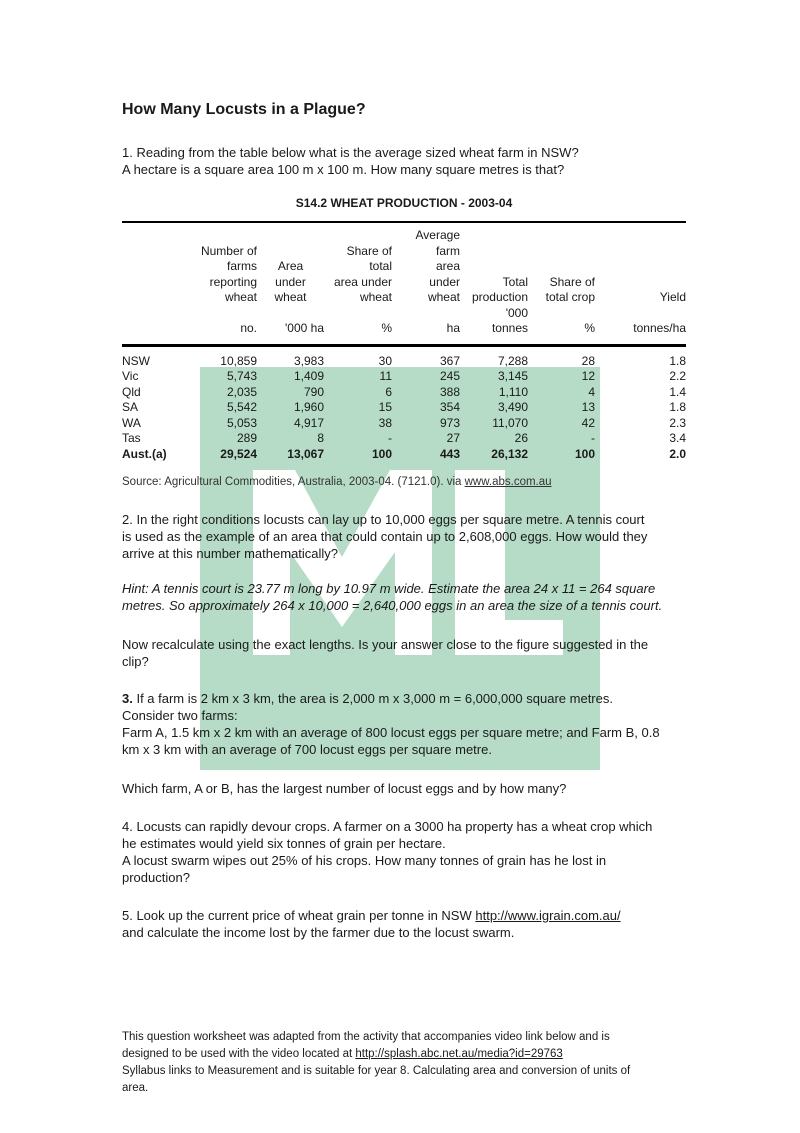 Image resolution: width=800 pixels, height=1133 pixels. What do you see at coordinates (508, 482) in the screenshot?
I see `source-link: www.abs.com.au` at bounding box center [508, 482].